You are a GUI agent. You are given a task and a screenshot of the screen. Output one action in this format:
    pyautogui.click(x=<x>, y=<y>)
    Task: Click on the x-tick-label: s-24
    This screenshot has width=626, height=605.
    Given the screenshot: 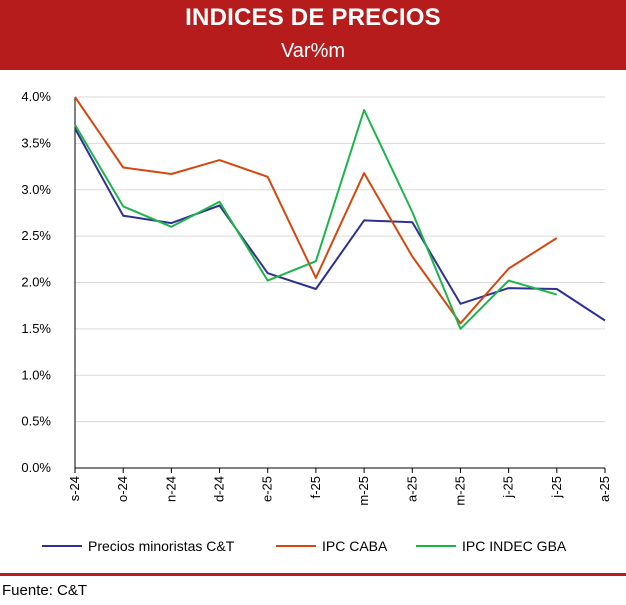 What is the action you would take?
    pyautogui.click(x=74, y=488)
    